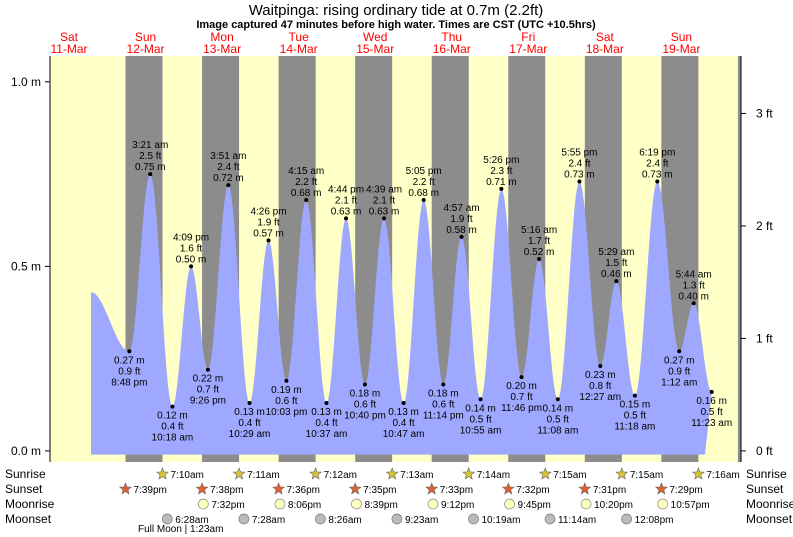 This screenshot has width=793, height=537. What do you see at coordinates (539, 230) in the screenshot?
I see `high-tide-time: 5:16 am` at bounding box center [539, 230].